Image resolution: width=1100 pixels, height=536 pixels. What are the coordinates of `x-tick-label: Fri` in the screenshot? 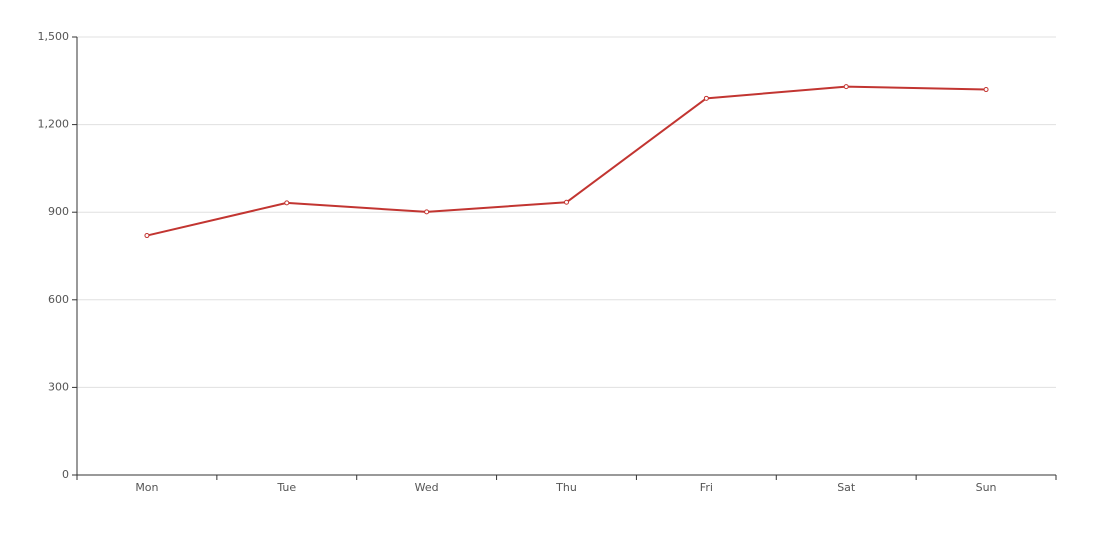 It's located at (706, 487).